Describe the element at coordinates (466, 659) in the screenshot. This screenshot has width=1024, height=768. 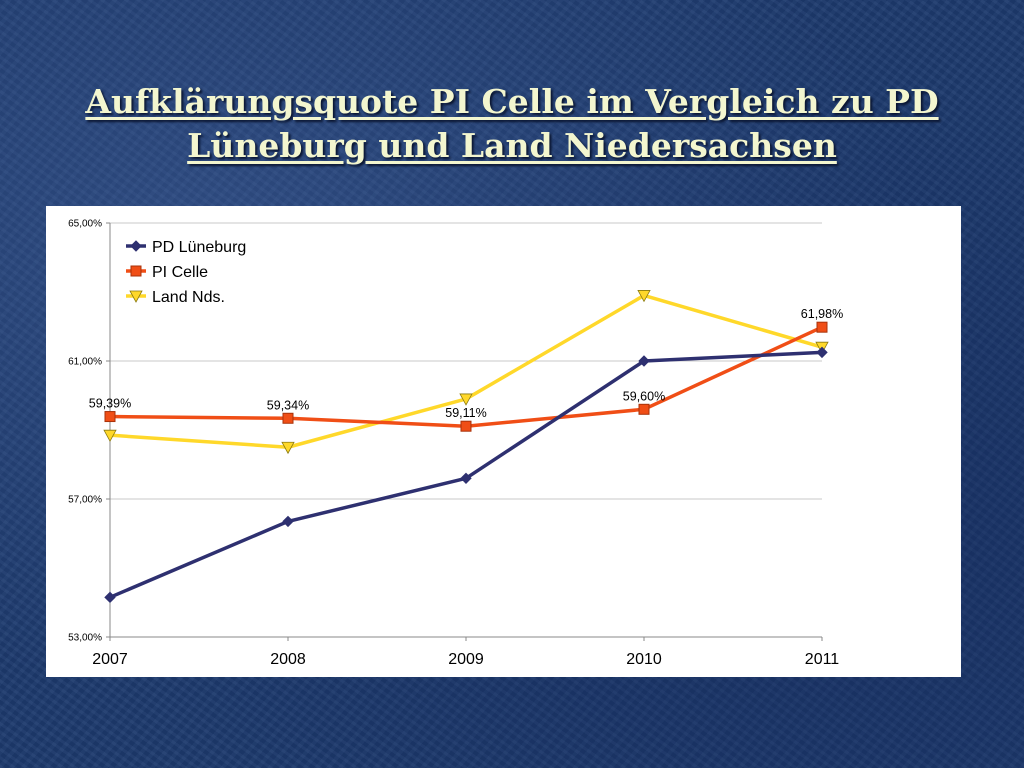
I see `x-tick-label: 2009` at that location.